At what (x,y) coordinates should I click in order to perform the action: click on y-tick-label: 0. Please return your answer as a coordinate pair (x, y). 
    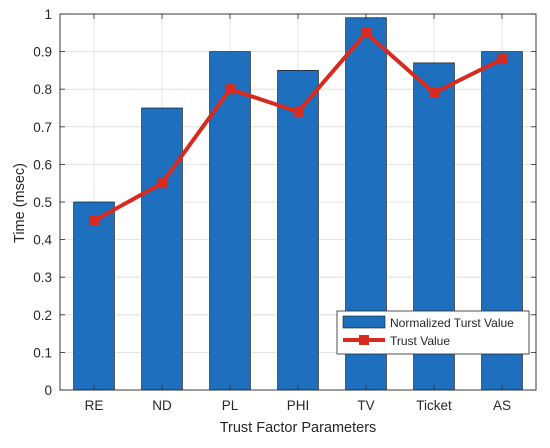
    Looking at the image, I should click on (48, 390).